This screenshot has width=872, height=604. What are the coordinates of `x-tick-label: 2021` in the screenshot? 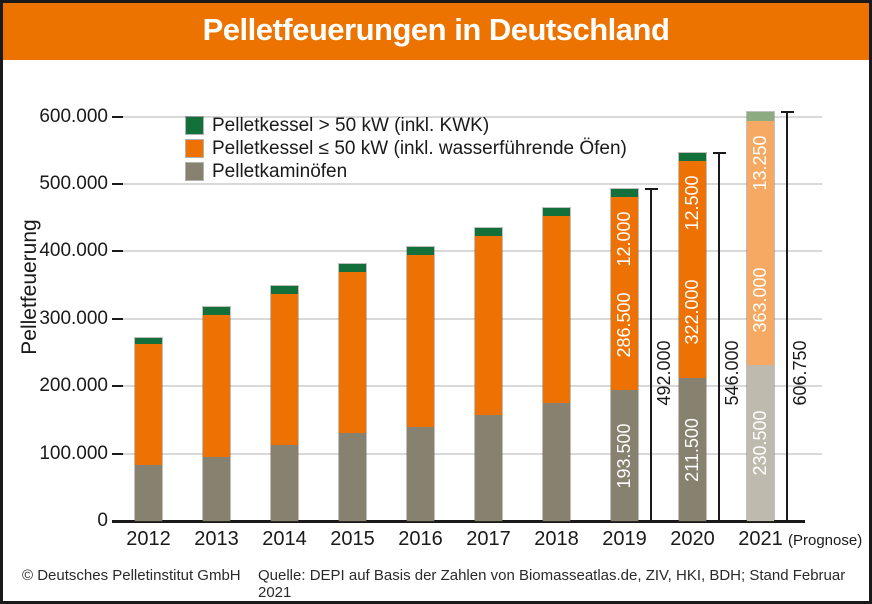 It's located at (760, 539).